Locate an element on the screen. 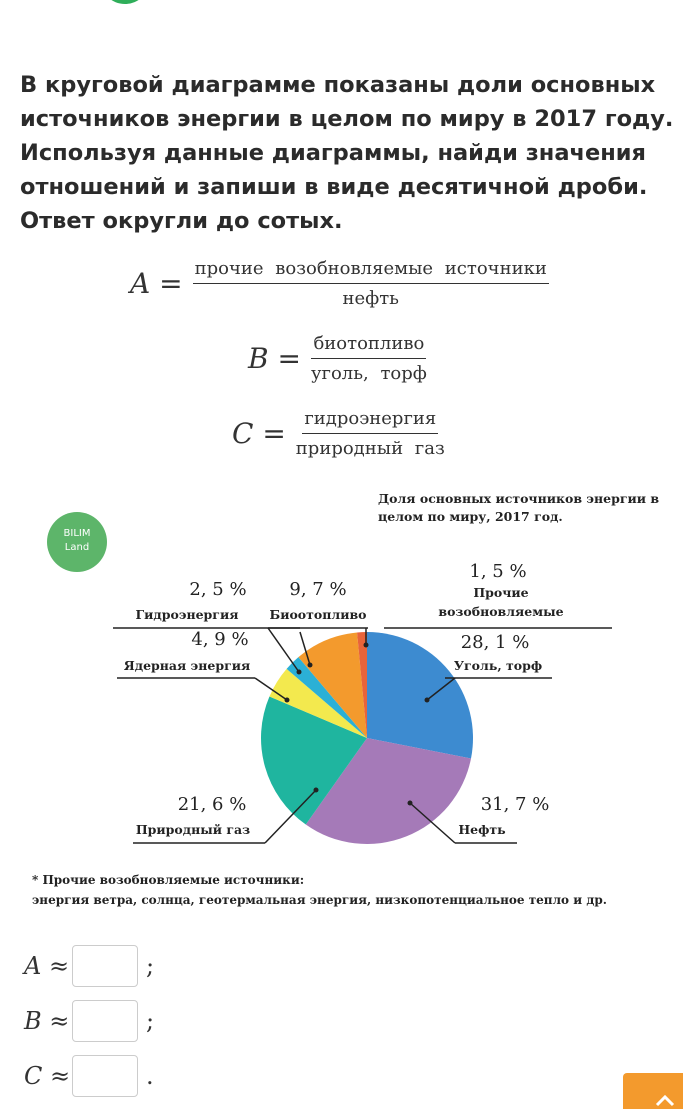 The width and height of the screenshot is (683, 1109). formula: A = прочие возобновляемые источники нефть is located at coordinates (339, 283).